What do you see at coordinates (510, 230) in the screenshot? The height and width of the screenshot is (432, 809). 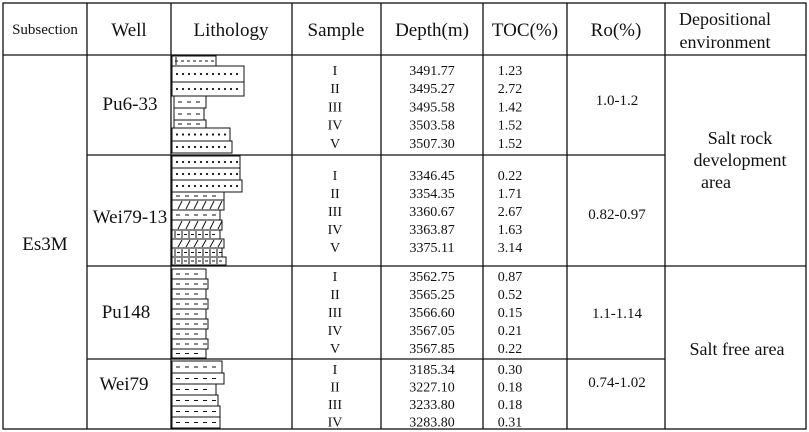 I see `toc-value: 1.63` at bounding box center [510, 230].